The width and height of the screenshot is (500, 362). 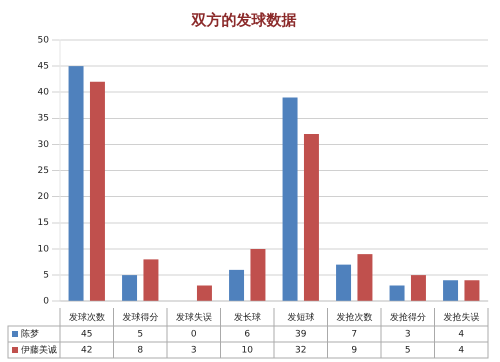 I want to click on y-tick-label: 35, so click(x=43, y=119).